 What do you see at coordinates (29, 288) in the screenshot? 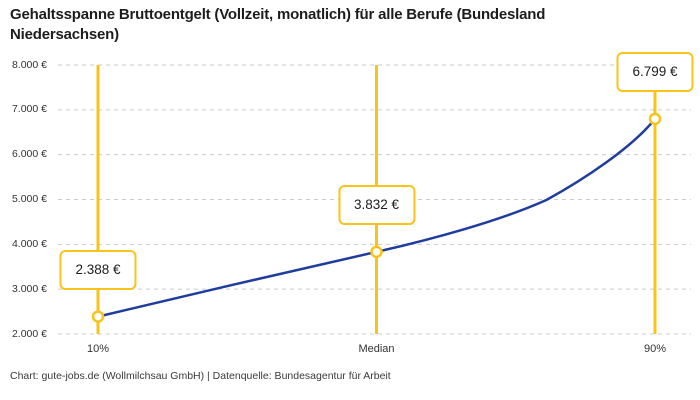
I see `y-axis-tick-label: 3.000 €` at bounding box center [29, 288].